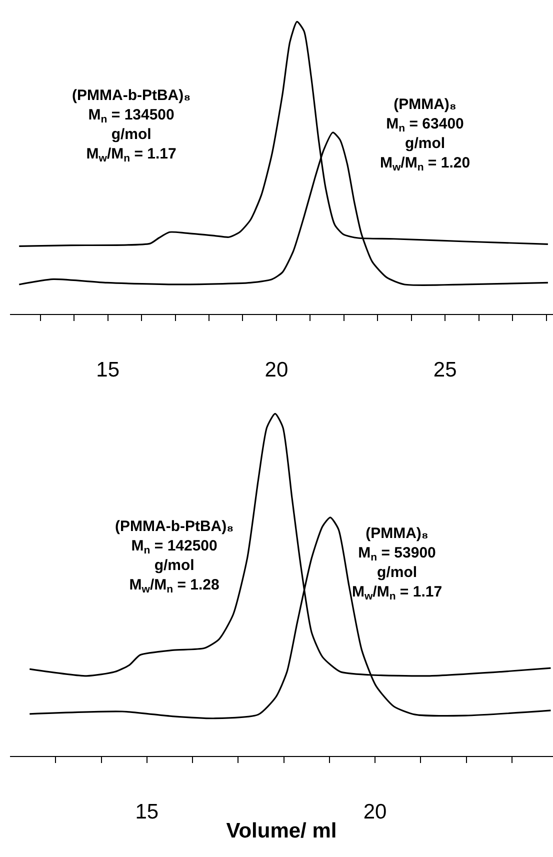 This screenshot has width=553, height=857. Describe the element at coordinates (281, 831) in the screenshot. I see `x-axis-title: Volume/ ml` at that location.